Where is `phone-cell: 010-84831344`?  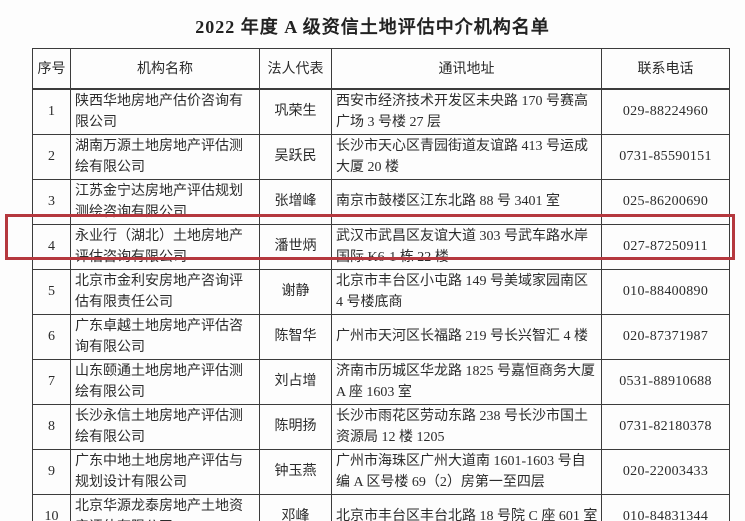
phone-cell: 010-84831344 is located at coordinates (665, 507).